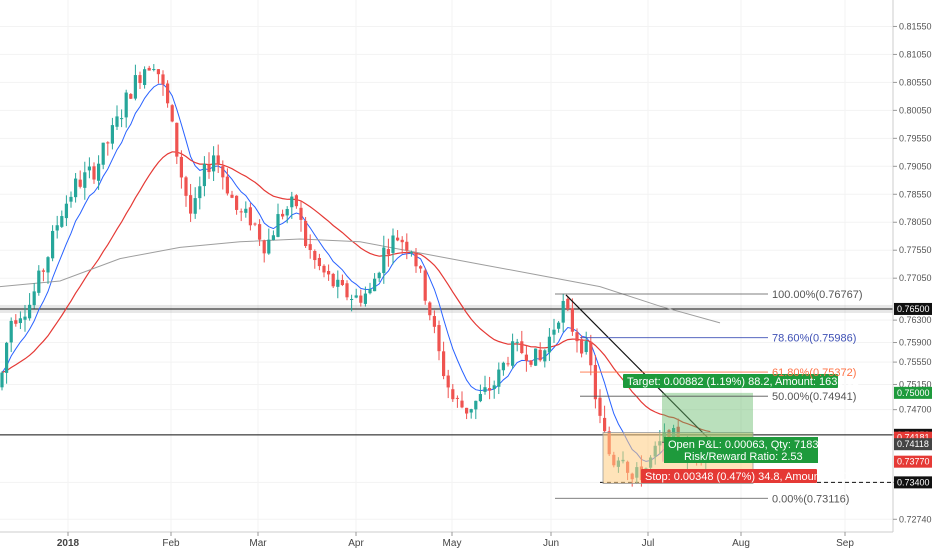  I want to click on target-label-bg, so click(730, 381).